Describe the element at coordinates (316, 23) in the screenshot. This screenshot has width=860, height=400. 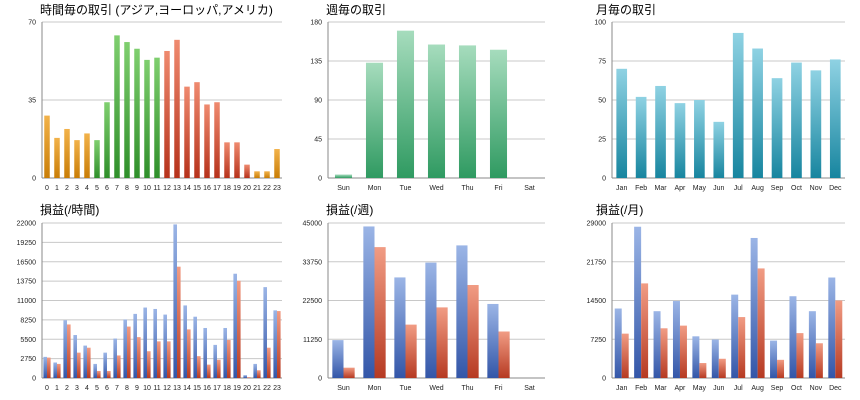
I see `weekday-trades-y-tick: 180` at that location.